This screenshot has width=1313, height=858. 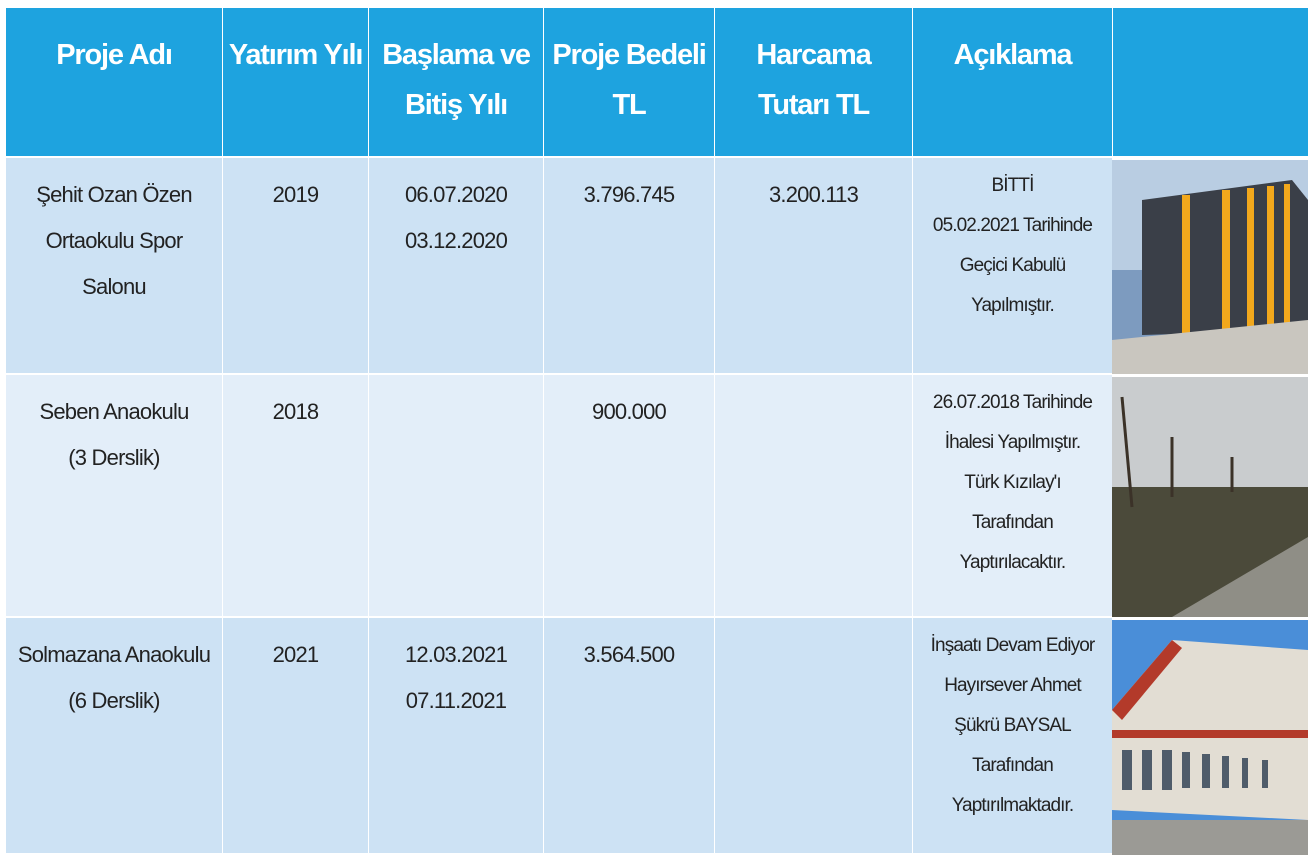 I want to click on cell-text: BİTTİ, so click(x=1013, y=185).